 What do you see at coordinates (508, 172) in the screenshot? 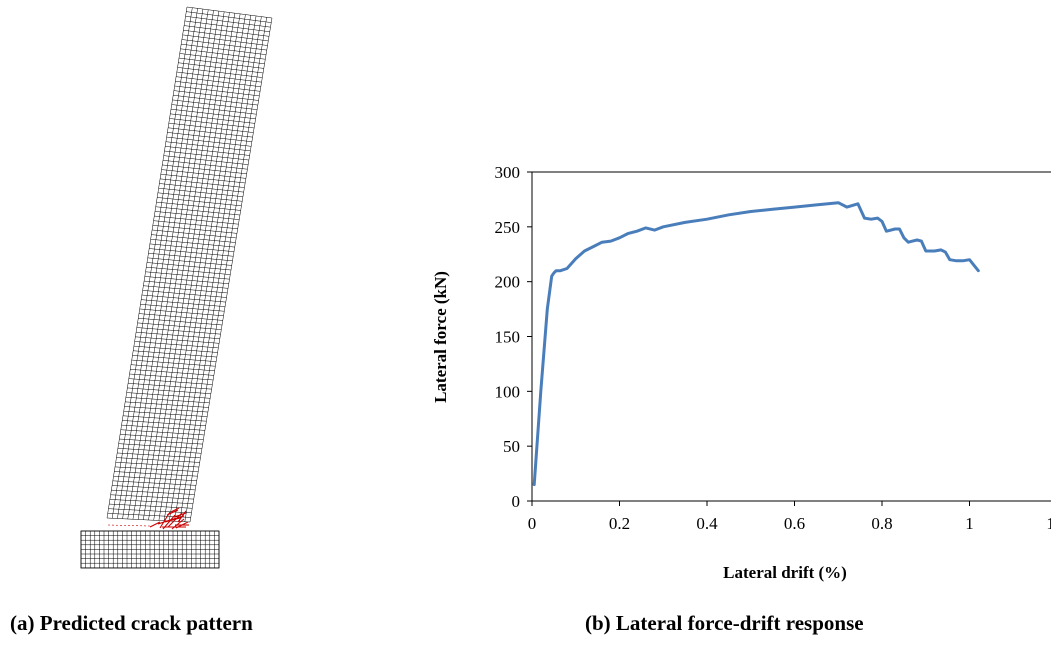
I see `y-tick-label: 300` at bounding box center [508, 172].